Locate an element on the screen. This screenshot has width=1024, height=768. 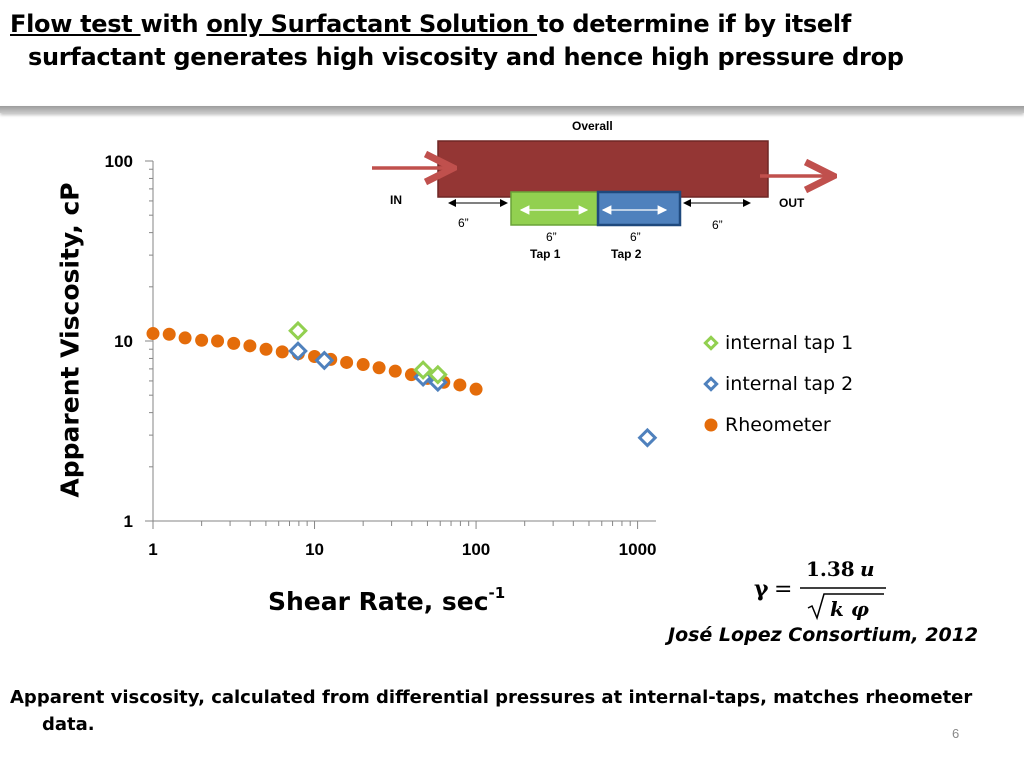
svg-text: k φ is located at coordinates (849, 609).